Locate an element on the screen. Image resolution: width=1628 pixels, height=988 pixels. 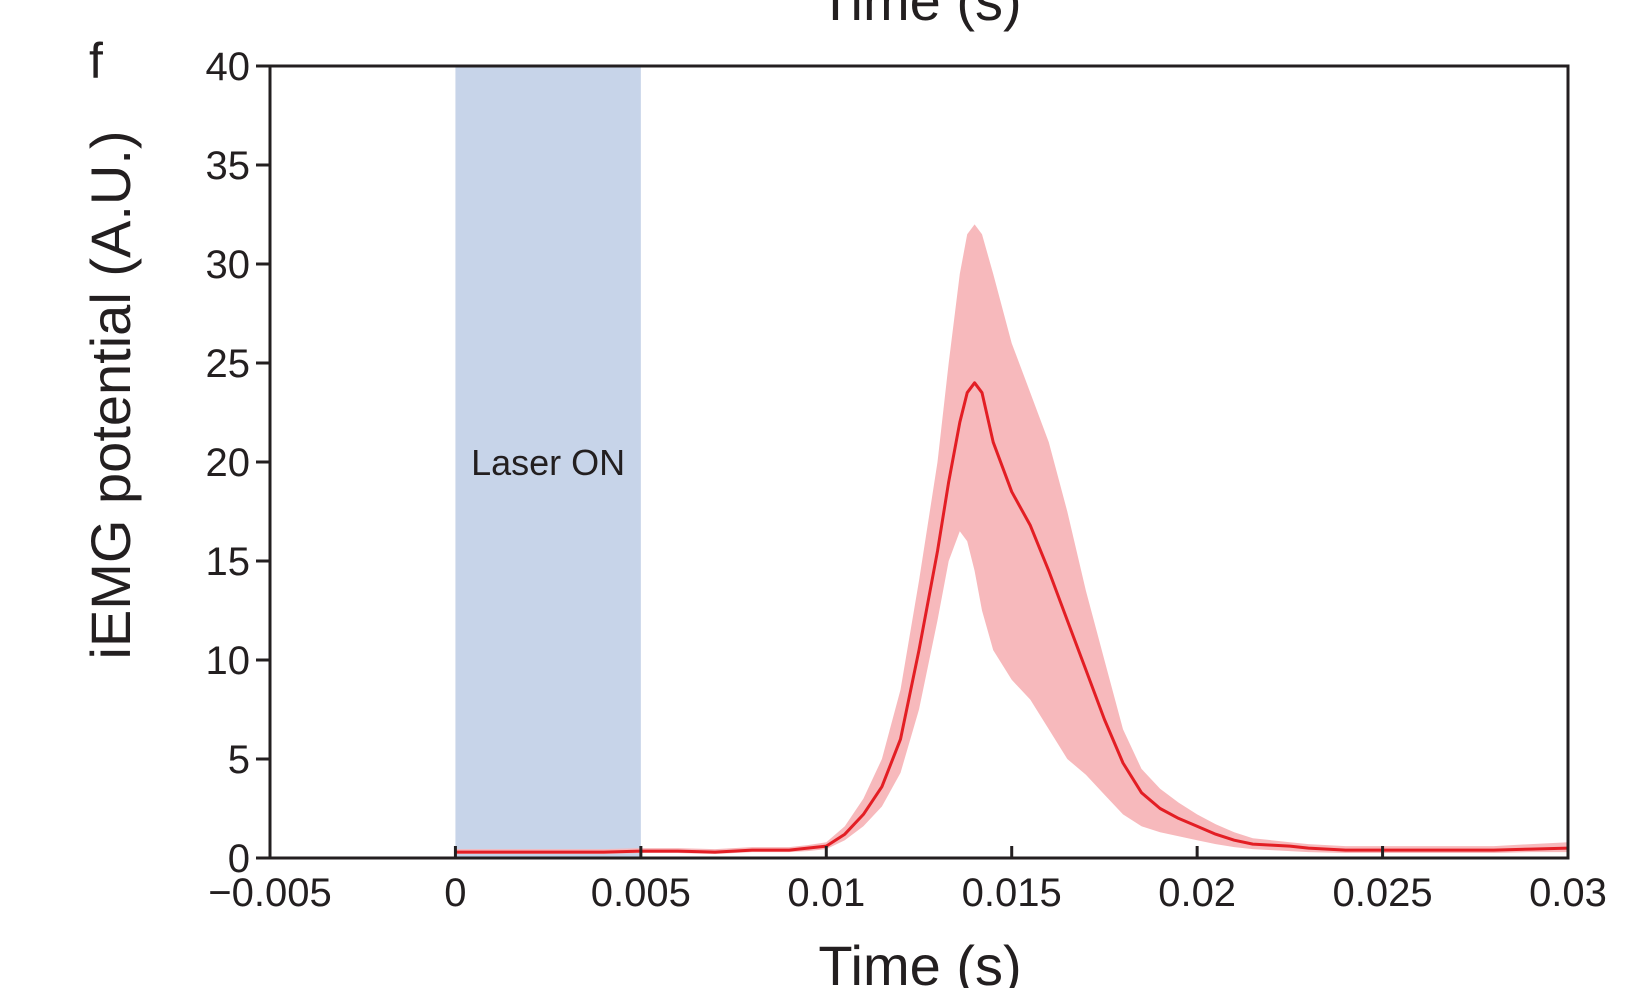
y-tick-label: 0 is located at coordinates (239, 859).